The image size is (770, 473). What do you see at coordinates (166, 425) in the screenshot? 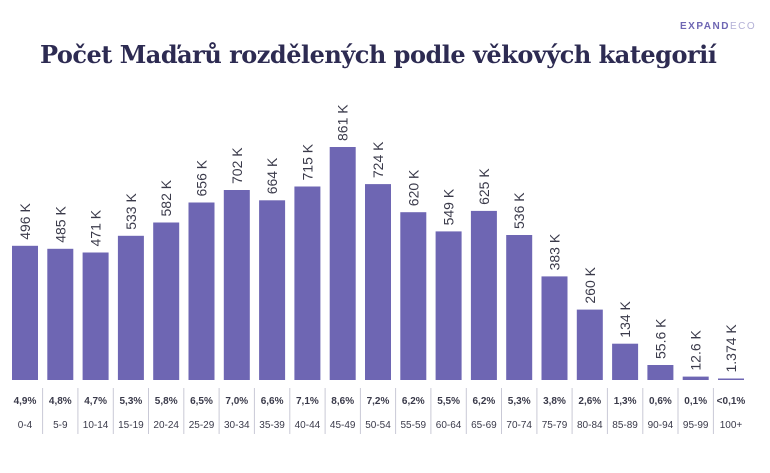
I see `category-label: 20-24` at bounding box center [166, 425].